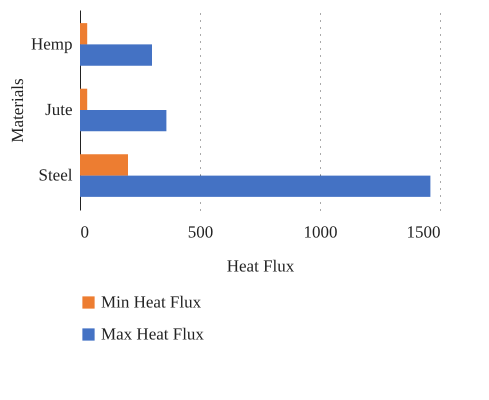 The image size is (489, 400). What do you see at coordinates (260, 266) in the screenshot?
I see `x-axis-title: Heat Flux` at bounding box center [260, 266].